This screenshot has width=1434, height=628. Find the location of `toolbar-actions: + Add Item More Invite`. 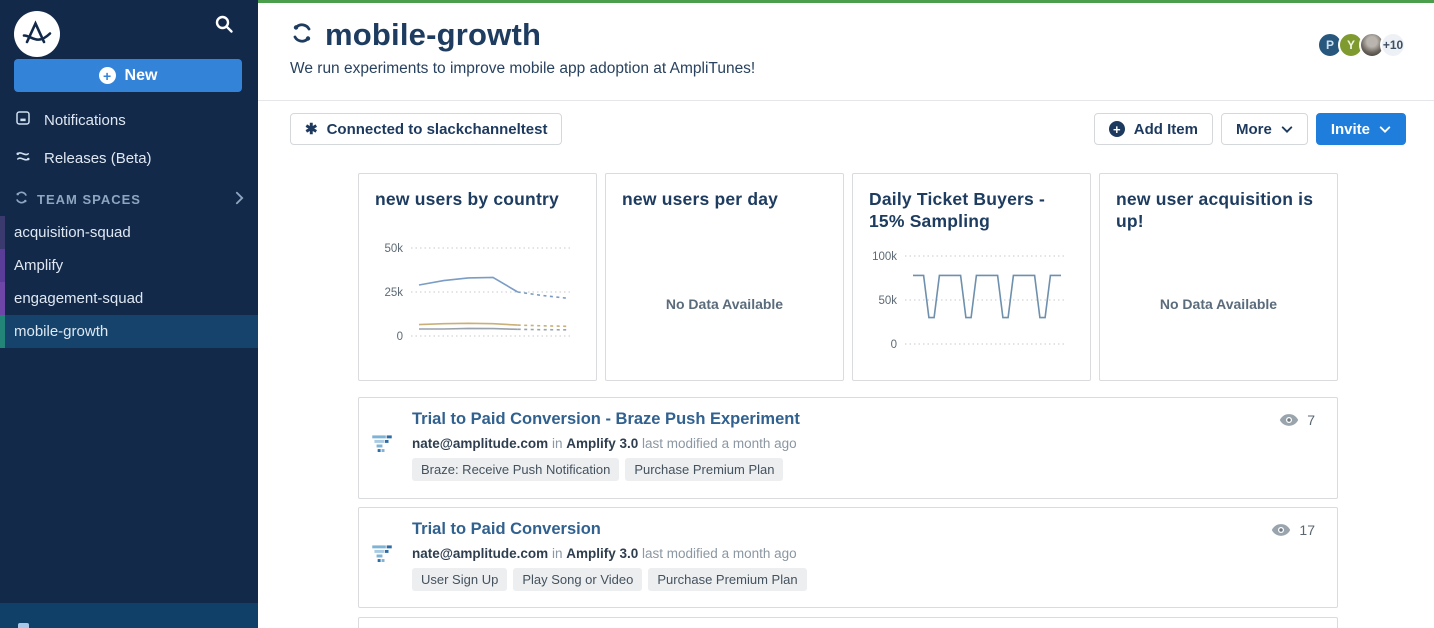

toolbar-actions: + Add Item More Invite is located at coordinates (1249, 129).